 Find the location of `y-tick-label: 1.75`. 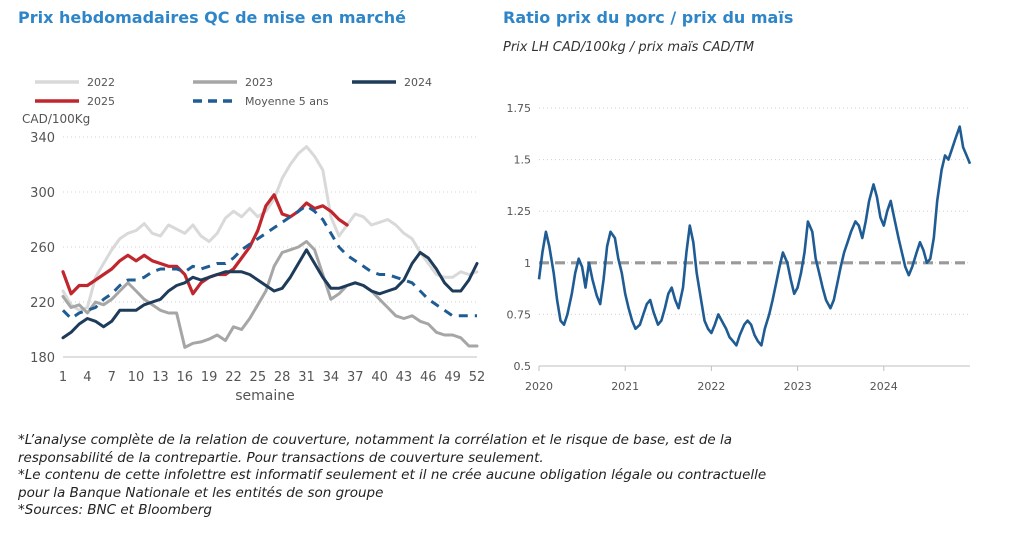

y-tick-label: 1.75 is located at coordinates (519, 108).